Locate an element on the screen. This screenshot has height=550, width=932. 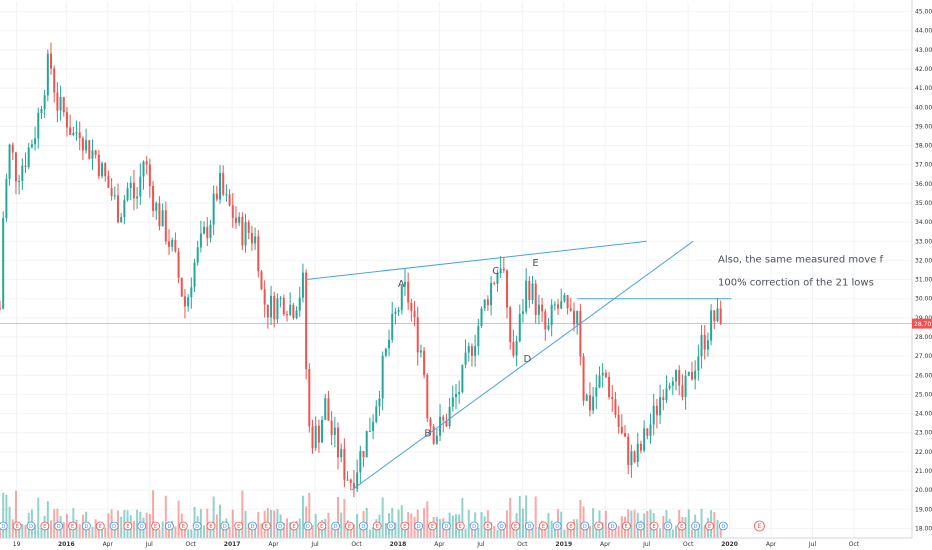
time-tick-label: 2020 is located at coordinates (729, 544).